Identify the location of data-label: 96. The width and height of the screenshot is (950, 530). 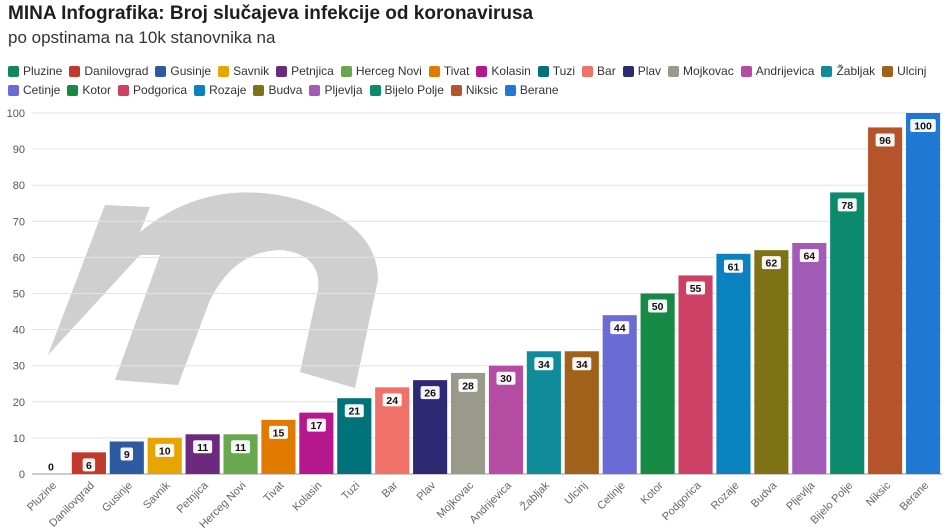
(885, 141).